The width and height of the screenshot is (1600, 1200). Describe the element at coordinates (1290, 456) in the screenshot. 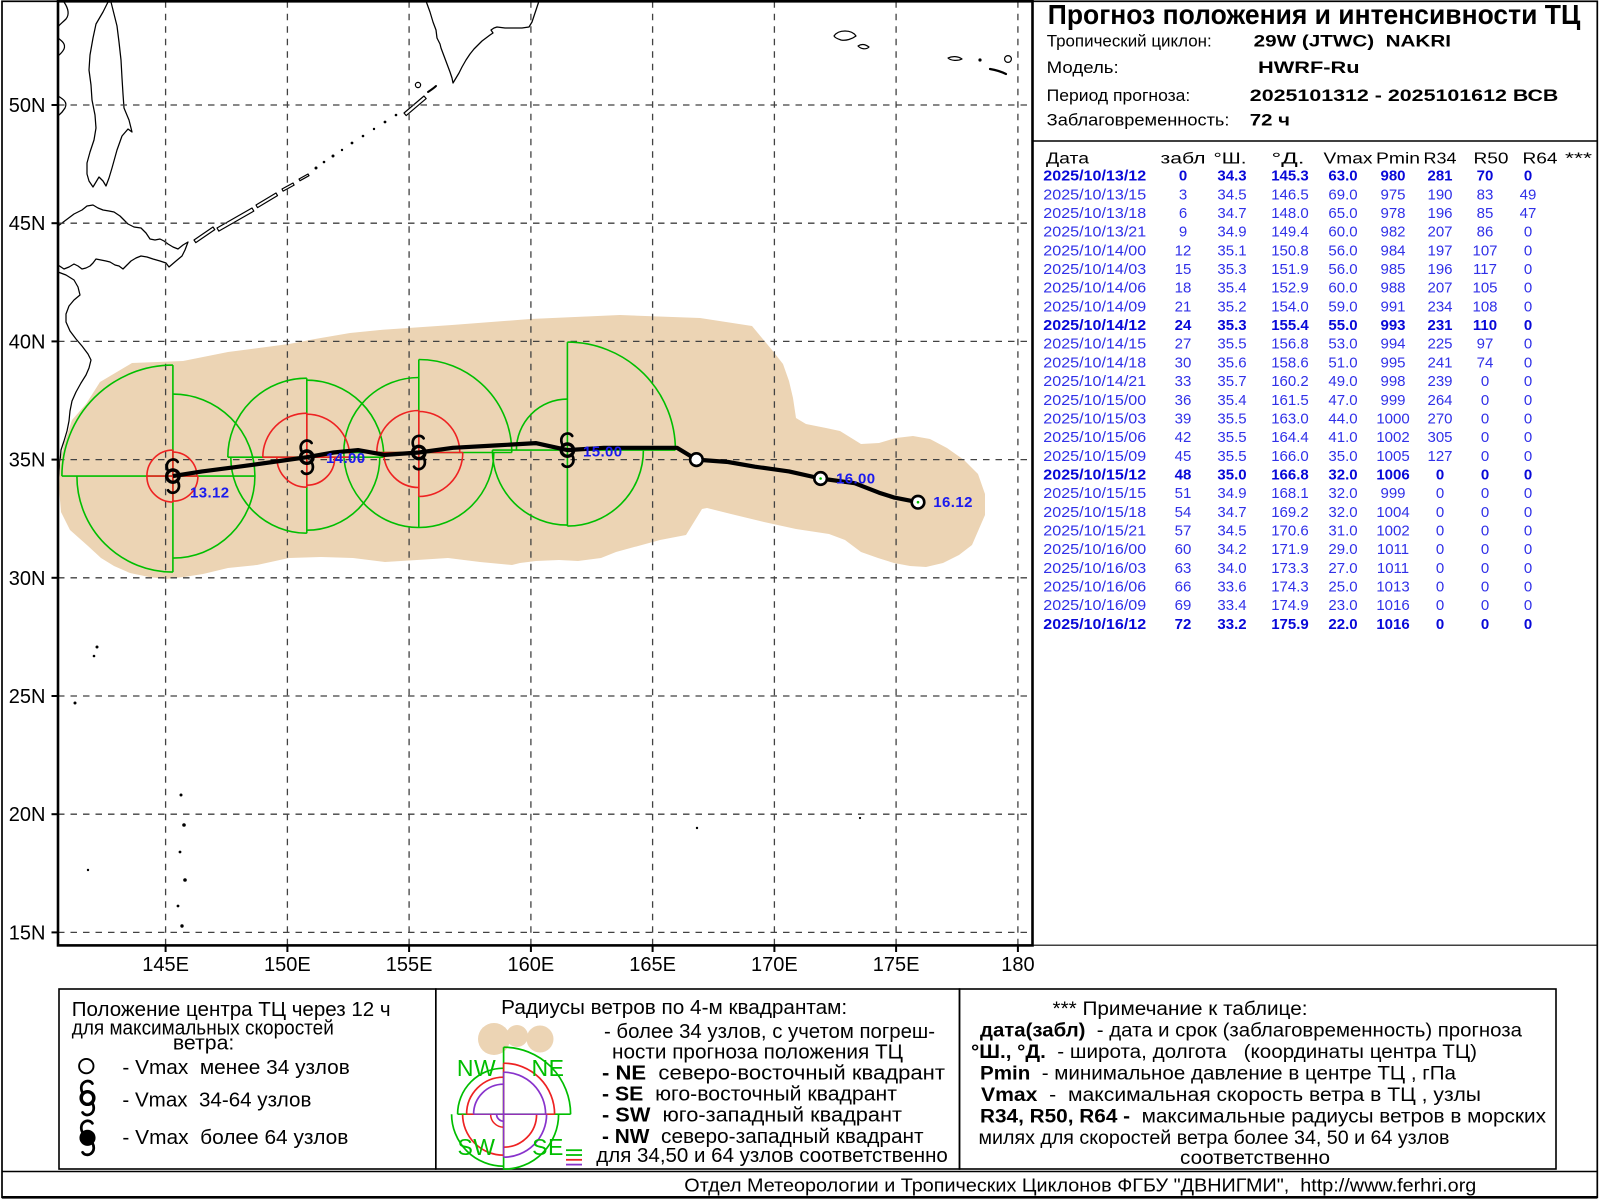

I see `svg-text: 166.0` at that location.